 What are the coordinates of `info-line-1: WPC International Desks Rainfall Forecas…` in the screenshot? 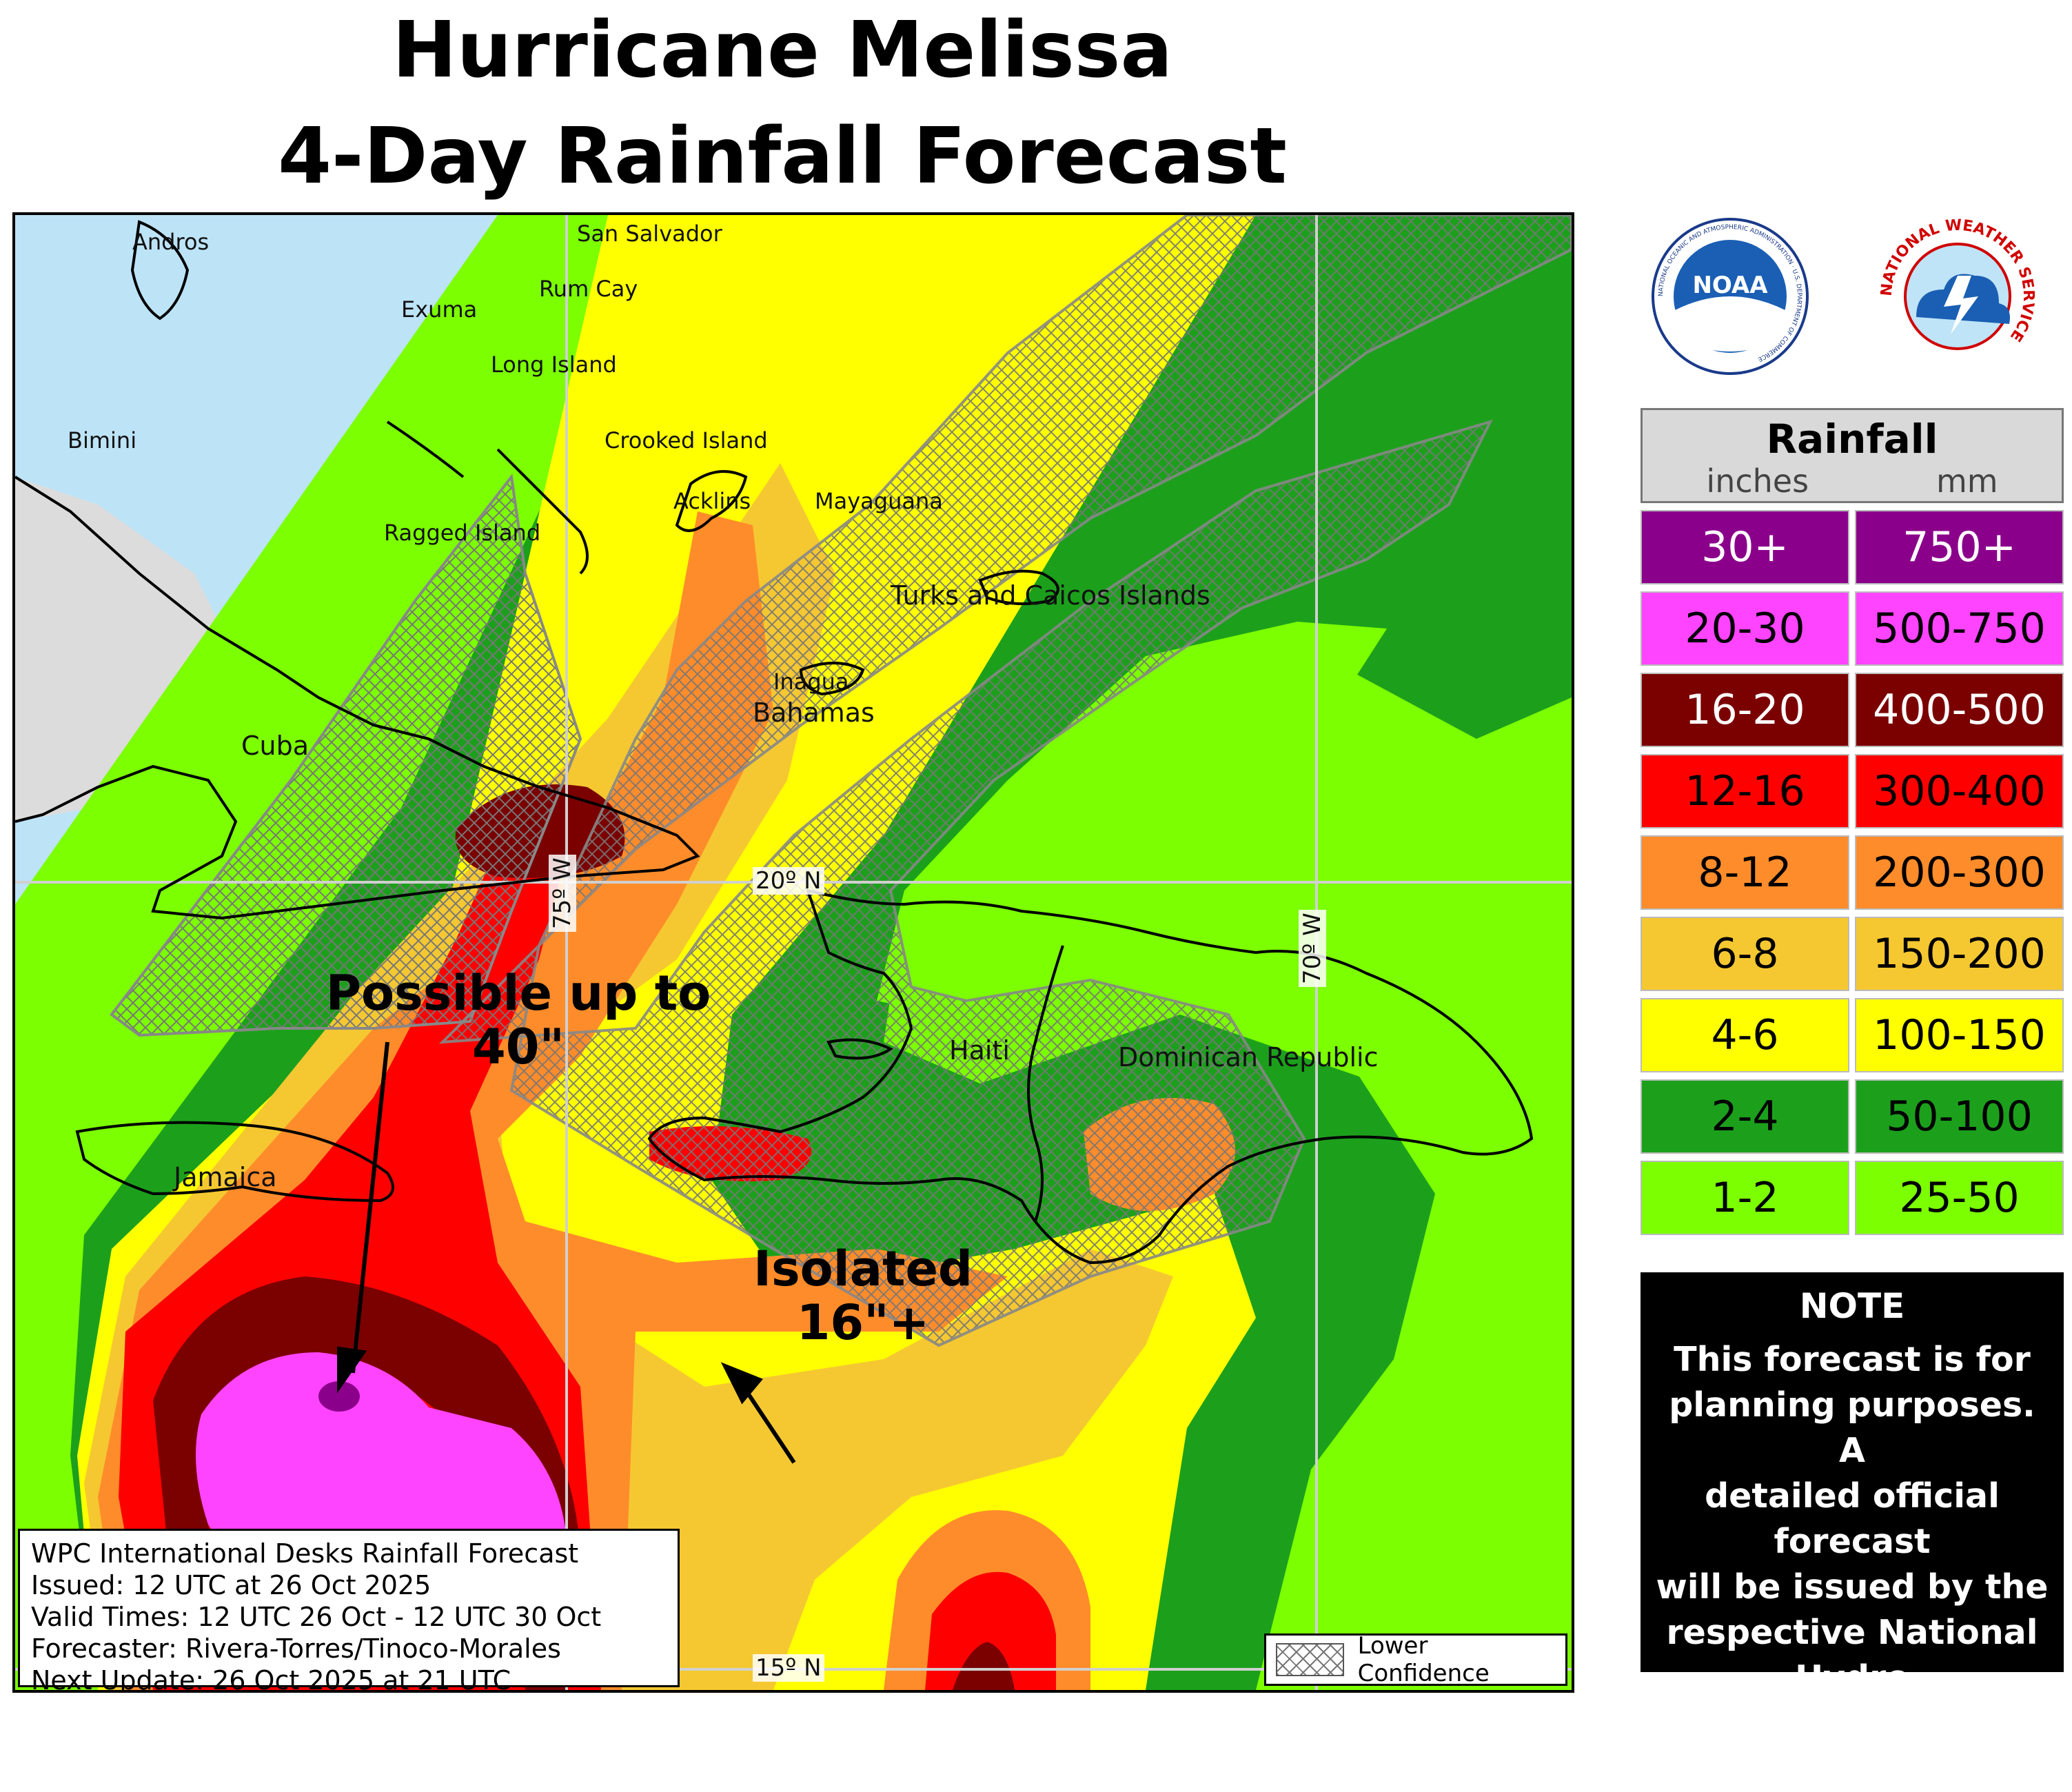 It's located at (305, 1554).